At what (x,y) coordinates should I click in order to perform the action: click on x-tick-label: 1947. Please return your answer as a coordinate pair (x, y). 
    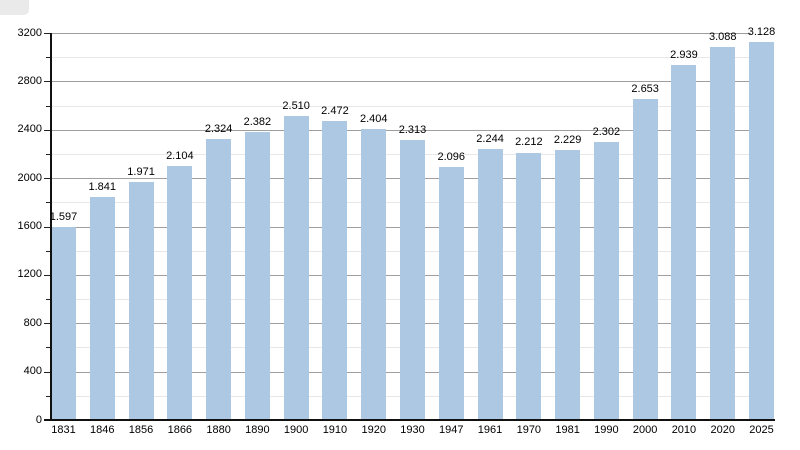
    Looking at the image, I should click on (451, 430).